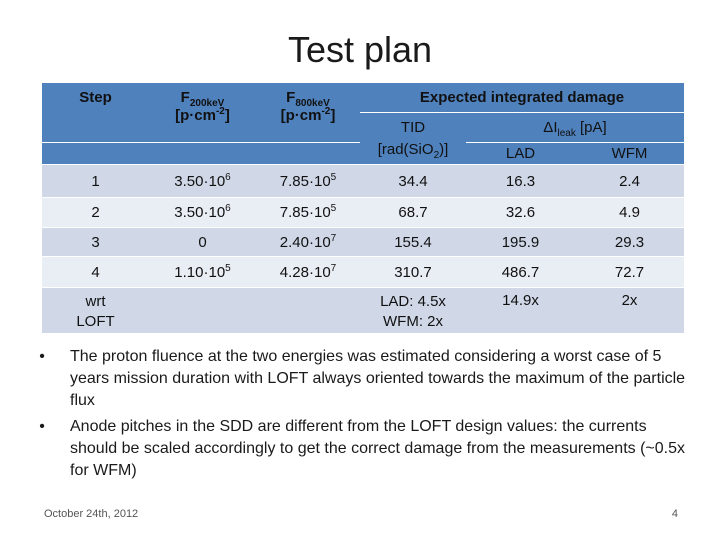  What do you see at coordinates (202, 112) in the screenshot?
I see `header-fluence-200kev: F200keV [p·cm-2]` at bounding box center [202, 112].